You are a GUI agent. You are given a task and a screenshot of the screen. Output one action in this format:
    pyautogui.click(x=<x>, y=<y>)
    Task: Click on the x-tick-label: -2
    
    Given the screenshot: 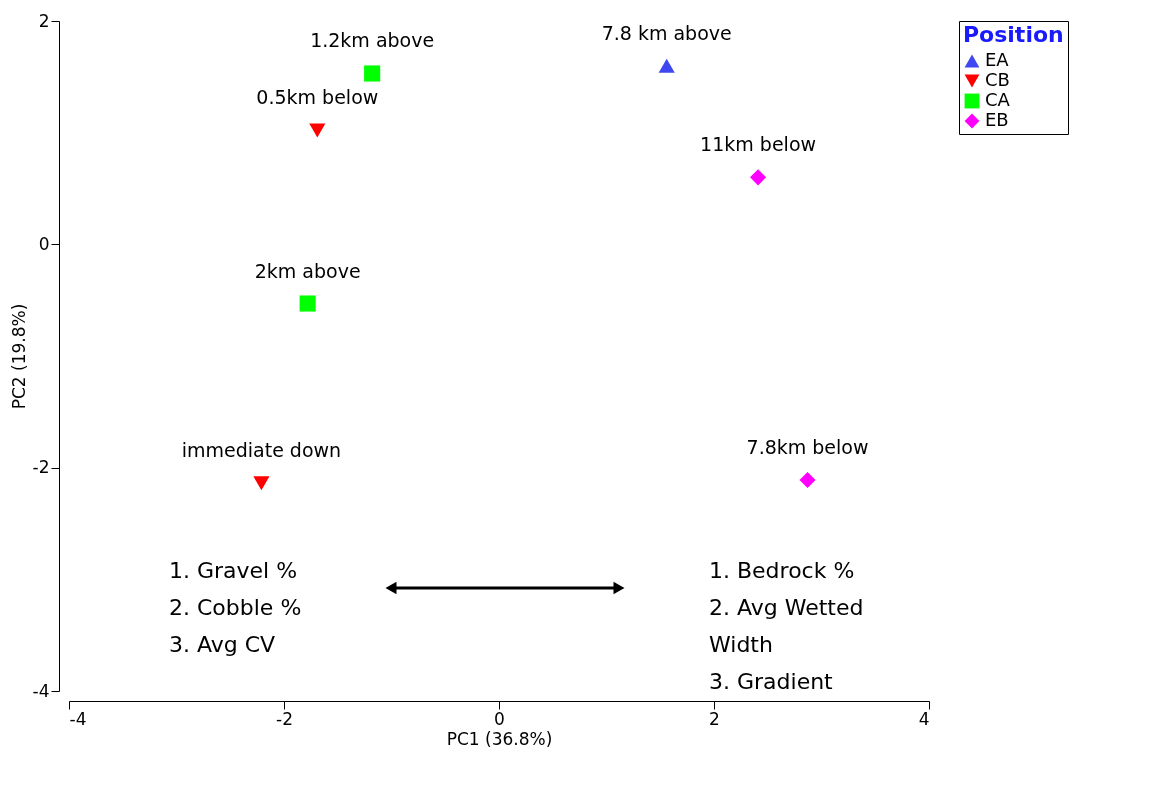 What is the action you would take?
    pyautogui.click(x=284, y=718)
    